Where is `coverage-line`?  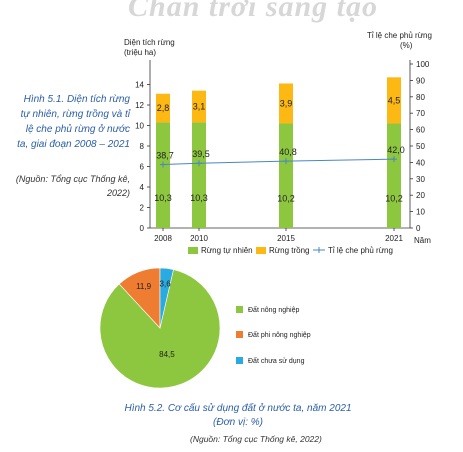 coverage-line is located at coordinates (278, 162).